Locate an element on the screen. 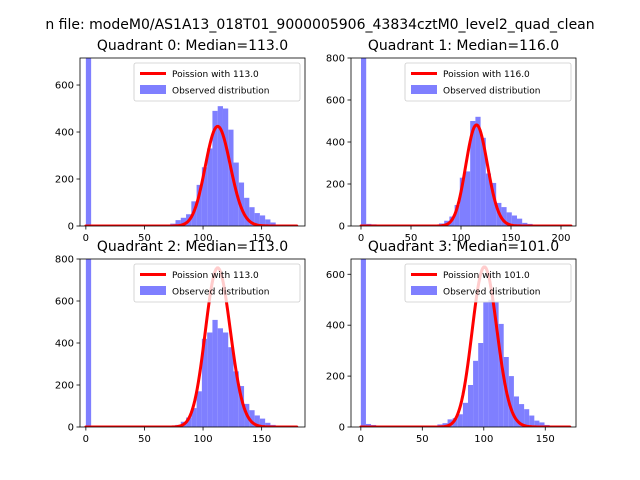 This screenshot has width=640, height=480. axes-frame is located at coordinates (463, 343).